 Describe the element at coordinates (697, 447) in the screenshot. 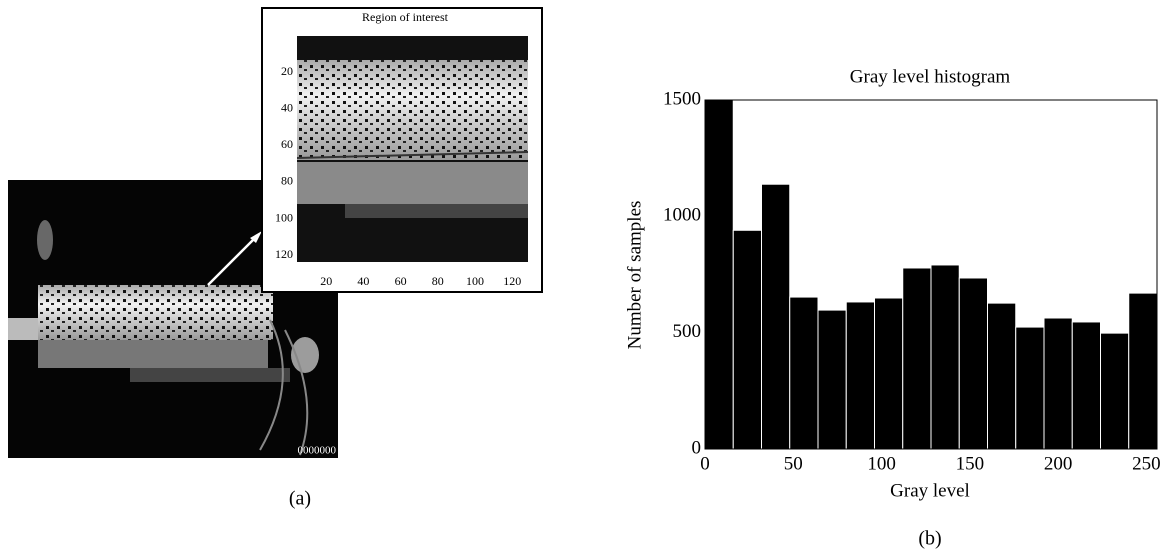

I see `y-tick-label: 0` at that location.